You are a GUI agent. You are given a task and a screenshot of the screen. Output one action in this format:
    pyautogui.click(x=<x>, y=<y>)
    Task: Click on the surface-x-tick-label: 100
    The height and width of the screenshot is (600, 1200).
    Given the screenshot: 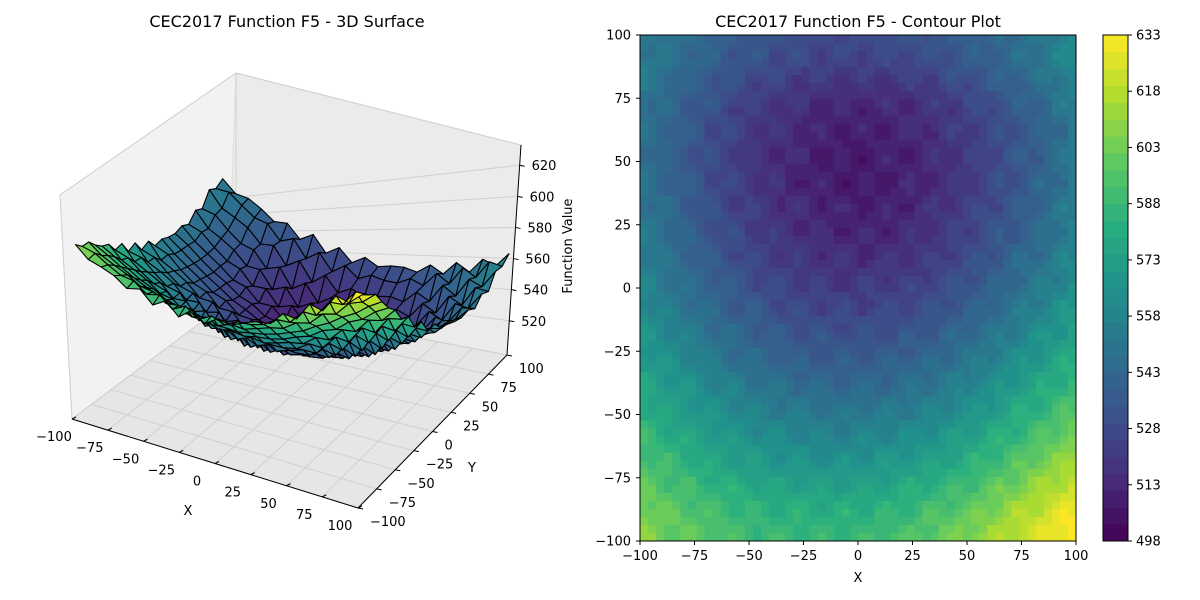 What is the action you would take?
    pyautogui.click(x=340, y=526)
    